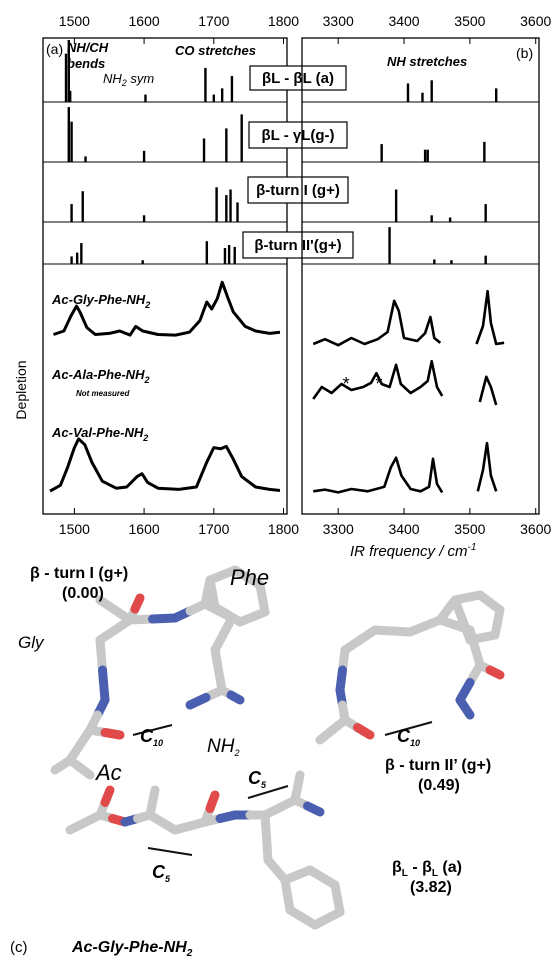 This screenshot has width=557, height=964. I want to click on x-tick-label-bottom: 3600, so click(535, 529).